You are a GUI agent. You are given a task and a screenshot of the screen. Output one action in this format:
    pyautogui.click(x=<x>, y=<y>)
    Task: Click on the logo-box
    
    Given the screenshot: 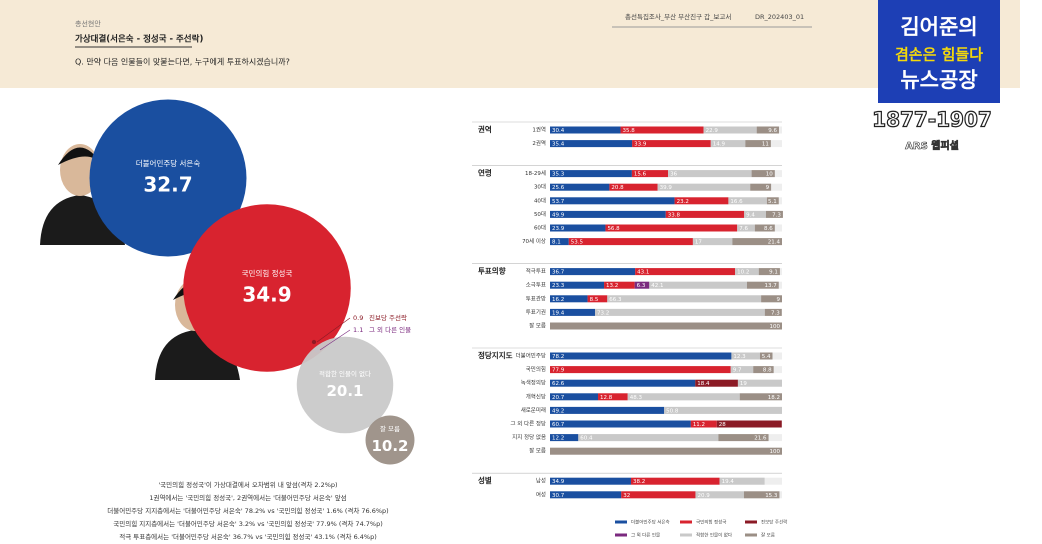 What is the action you would take?
    pyautogui.click(x=939, y=51)
    